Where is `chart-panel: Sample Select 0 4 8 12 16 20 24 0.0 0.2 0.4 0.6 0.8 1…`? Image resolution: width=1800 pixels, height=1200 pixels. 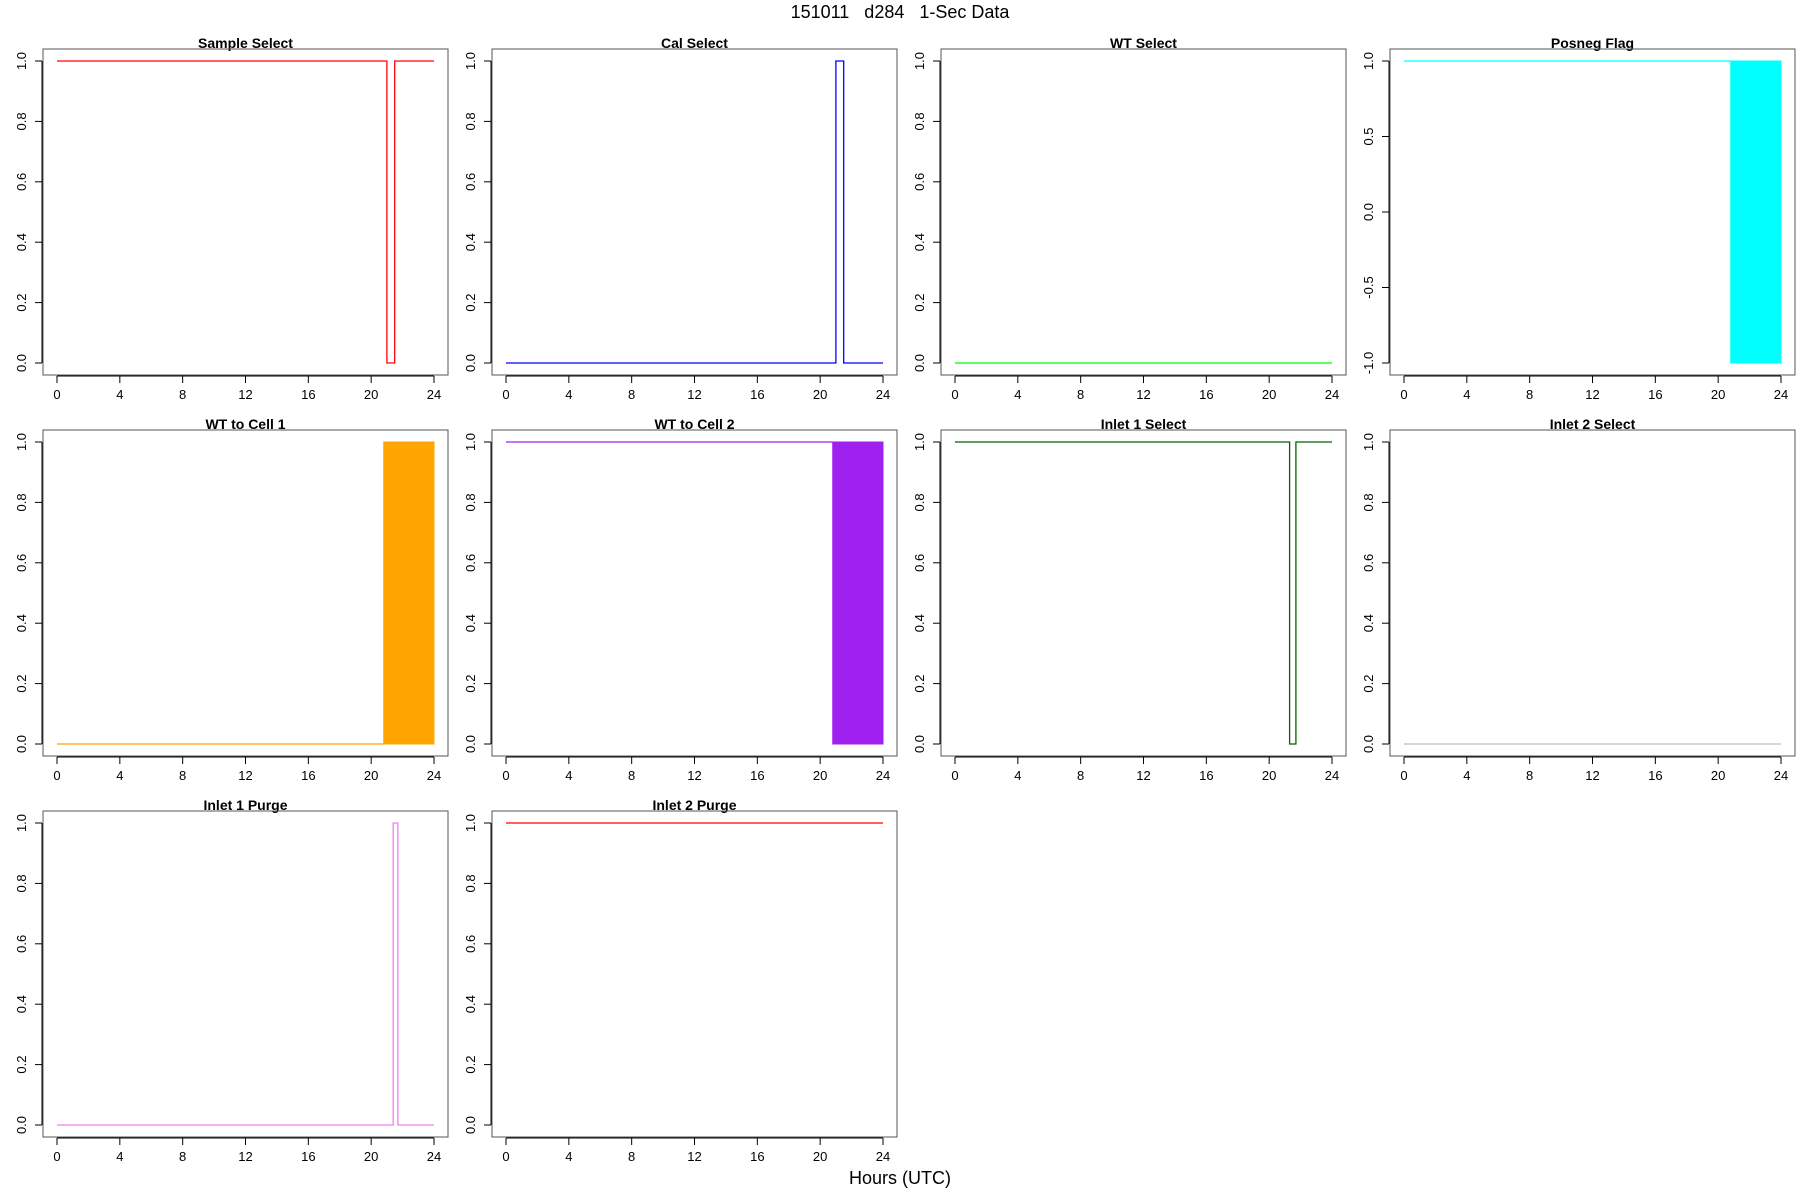 chart-panel: Sample Select 0 4 8 12 16 20 24 0.0 0.2 0.4 0.6 0.8 1… is located at coordinates (231, 218).